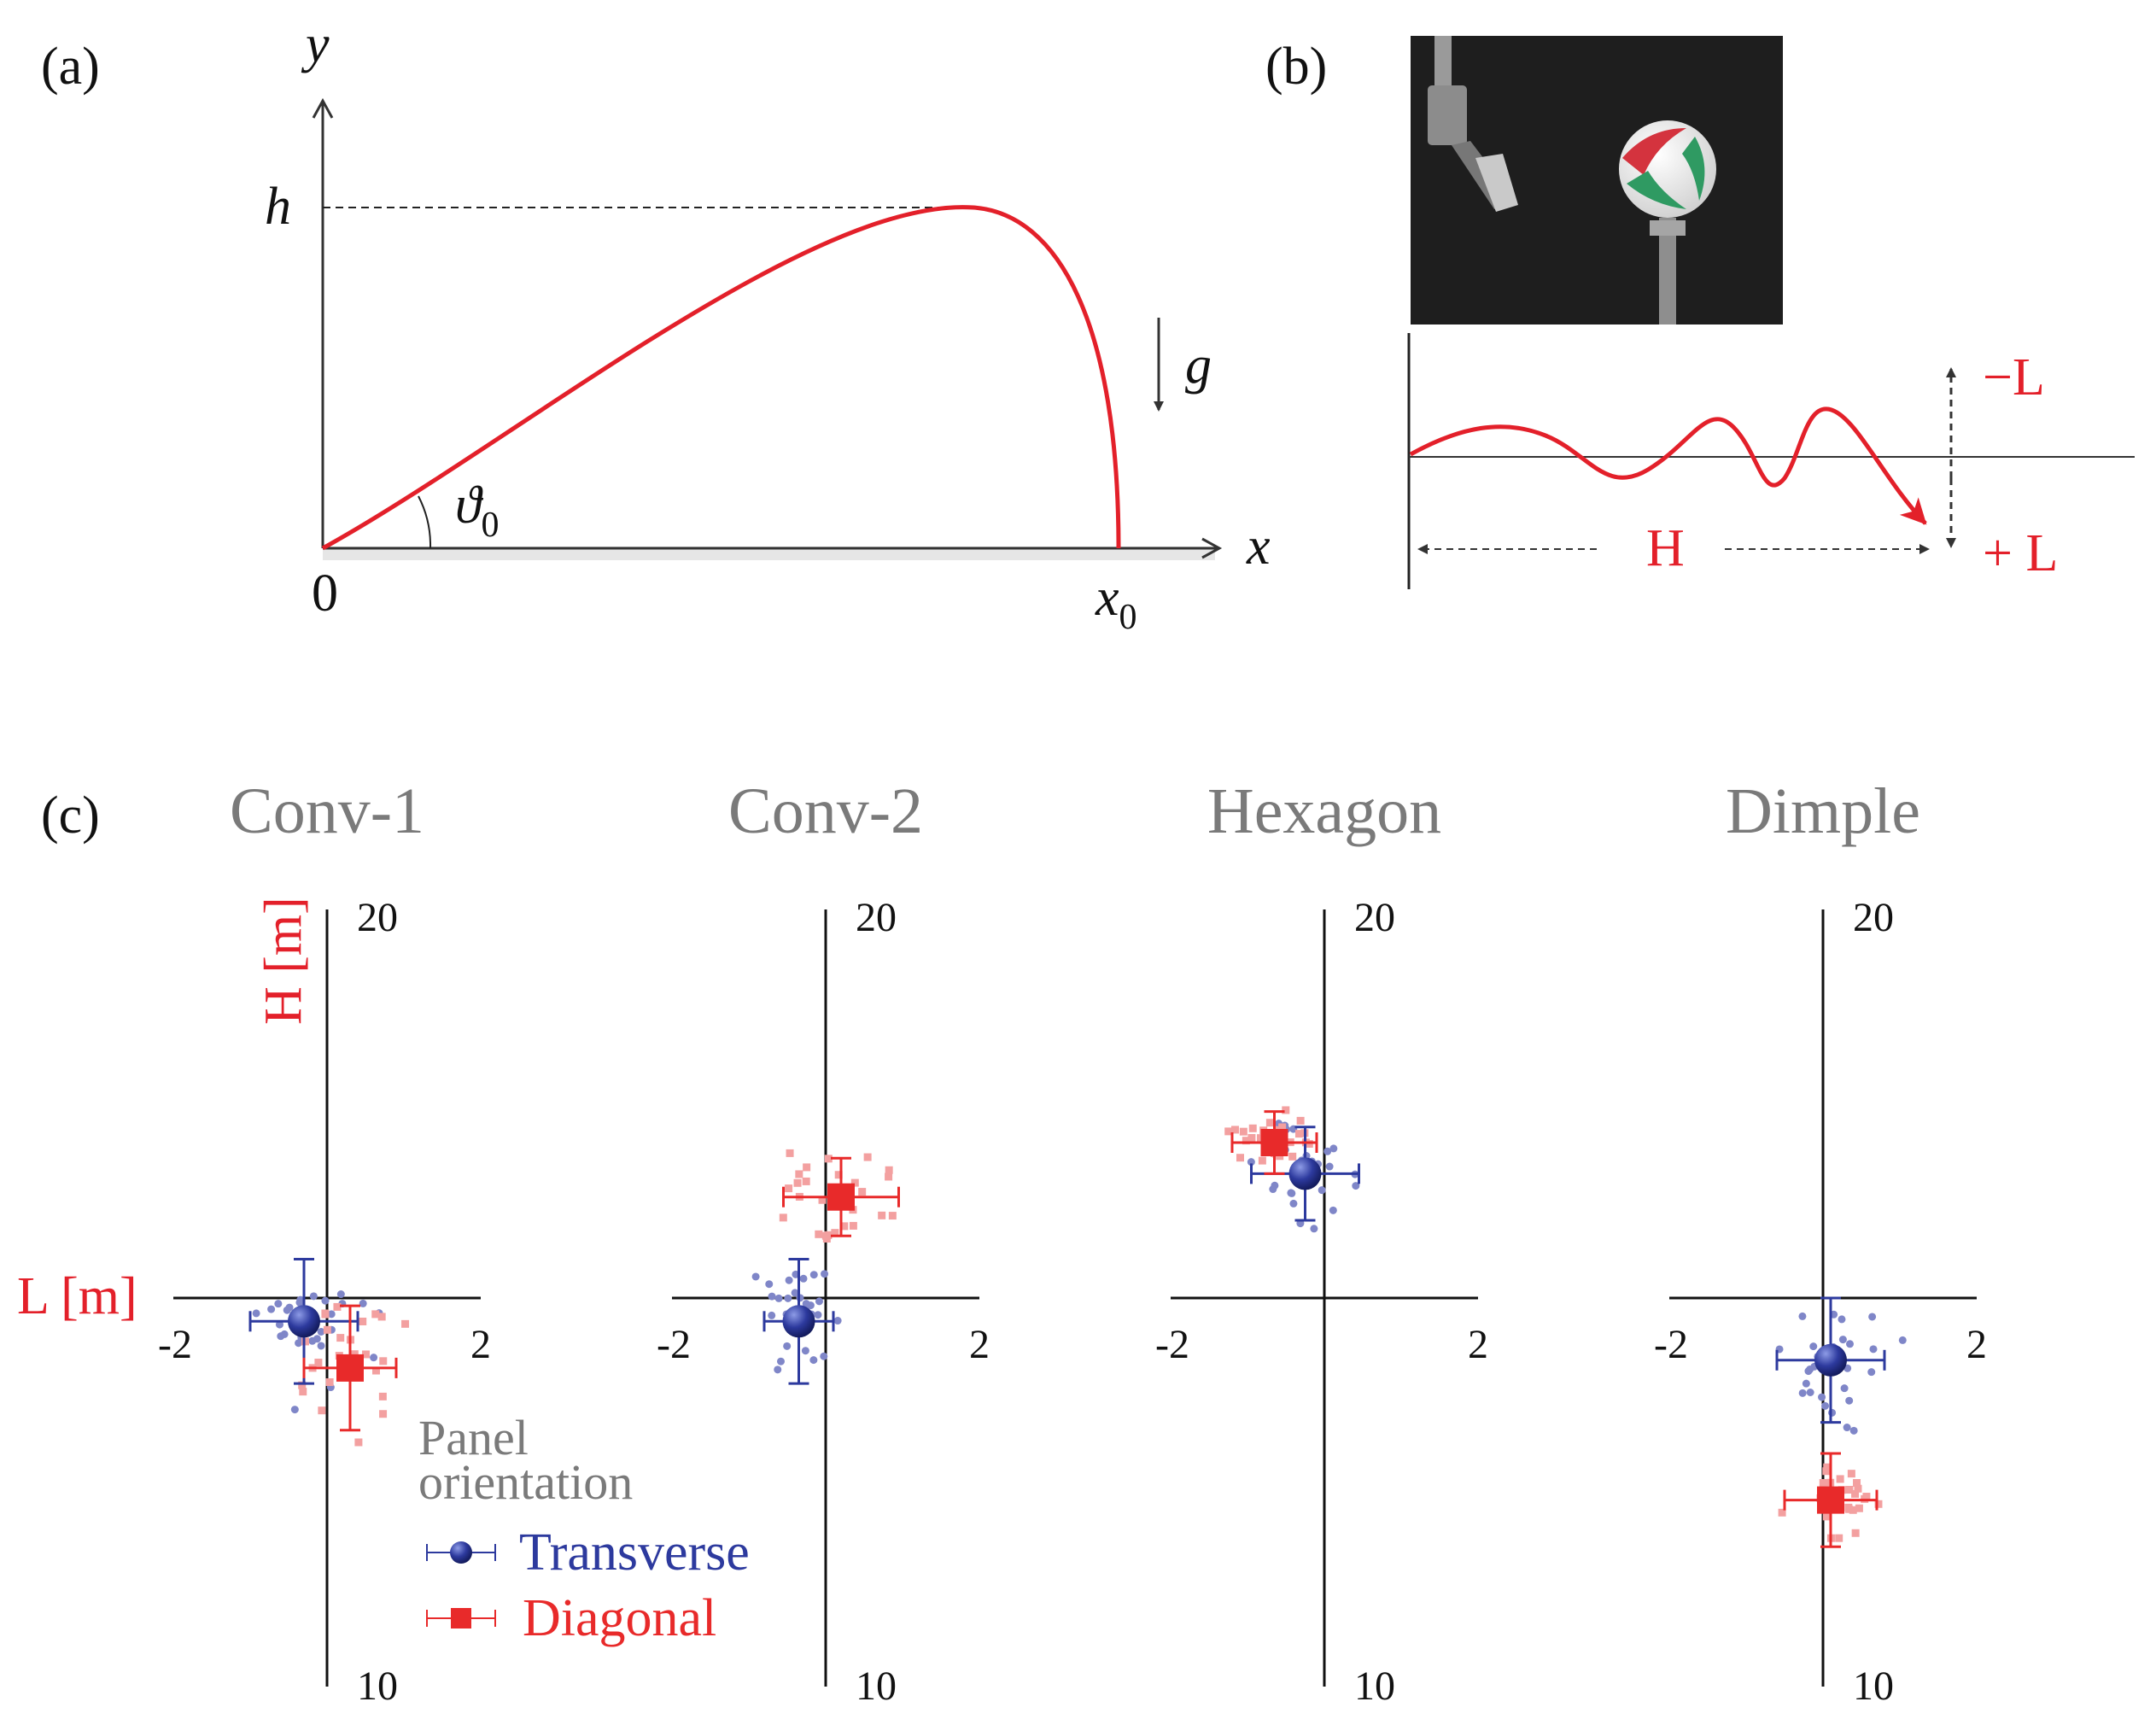 The width and height of the screenshot is (2156, 1725). Describe the element at coordinates (1443, 66) in the screenshot. I see `robot-arm-upper` at that location.